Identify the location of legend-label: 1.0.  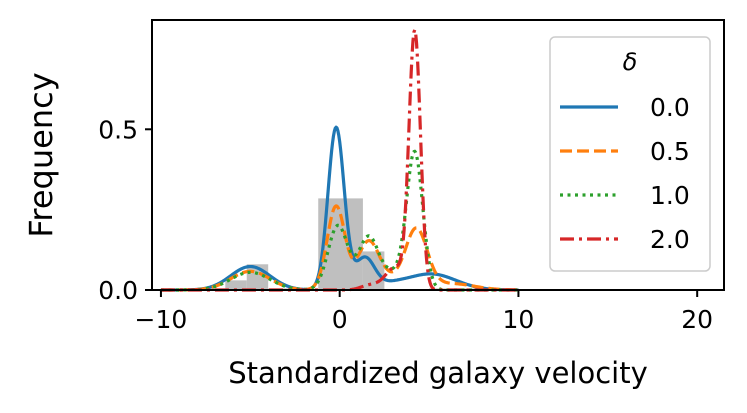
(670, 195).